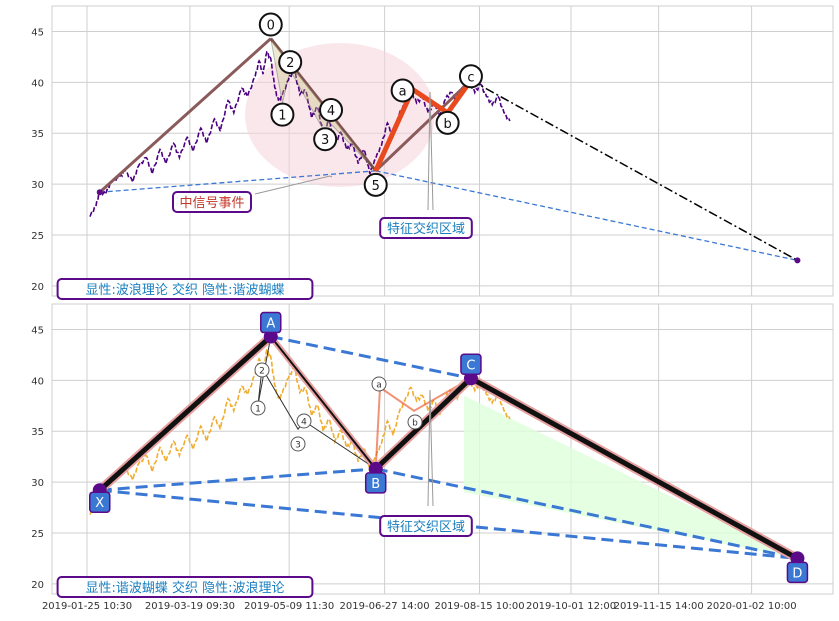  I want to click on projection-line, so click(634, 170).